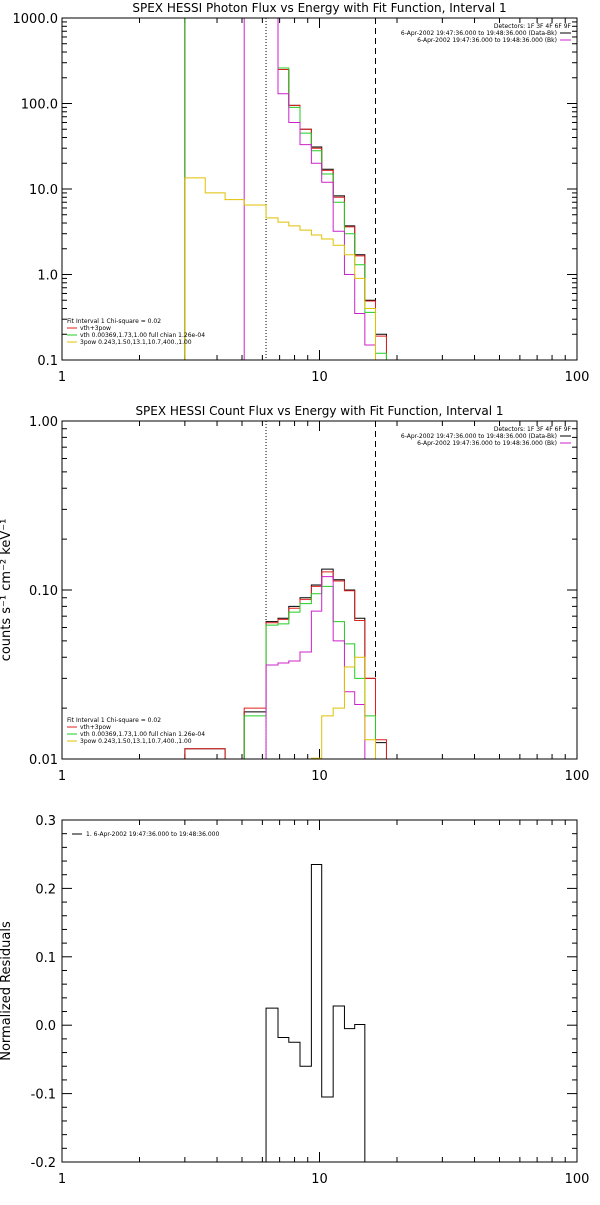  What do you see at coordinates (43, 422) in the screenshot?
I see `y-tick-label: 1.00` at bounding box center [43, 422].